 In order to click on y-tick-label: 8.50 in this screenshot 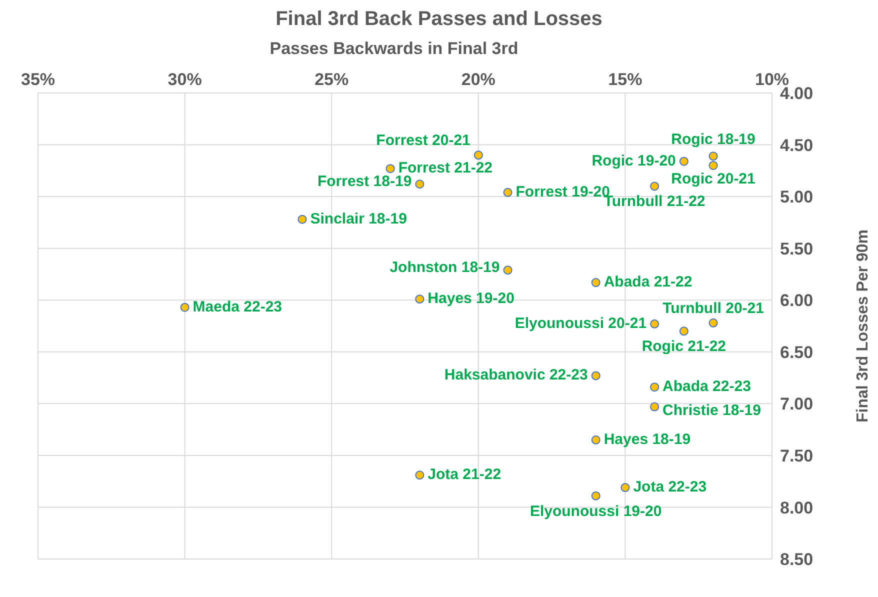, I will do `click(797, 560)`.